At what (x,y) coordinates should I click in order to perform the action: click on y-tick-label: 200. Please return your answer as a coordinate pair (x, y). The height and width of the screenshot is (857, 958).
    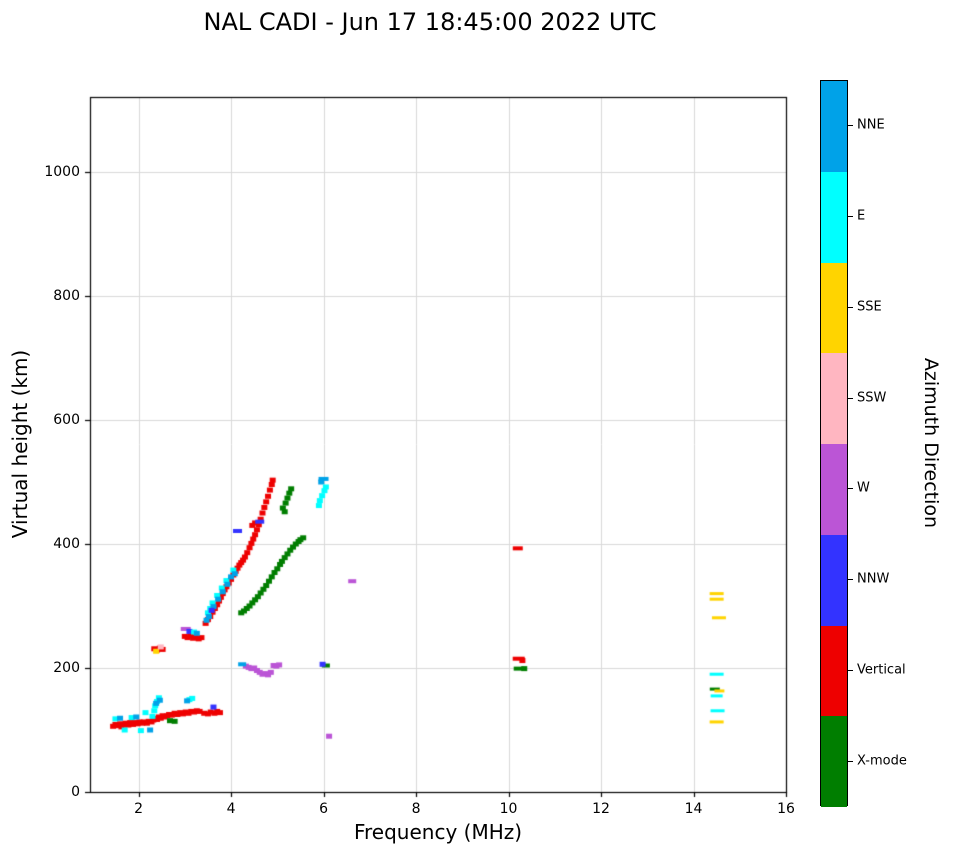
    Looking at the image, I should click on (66, 668).